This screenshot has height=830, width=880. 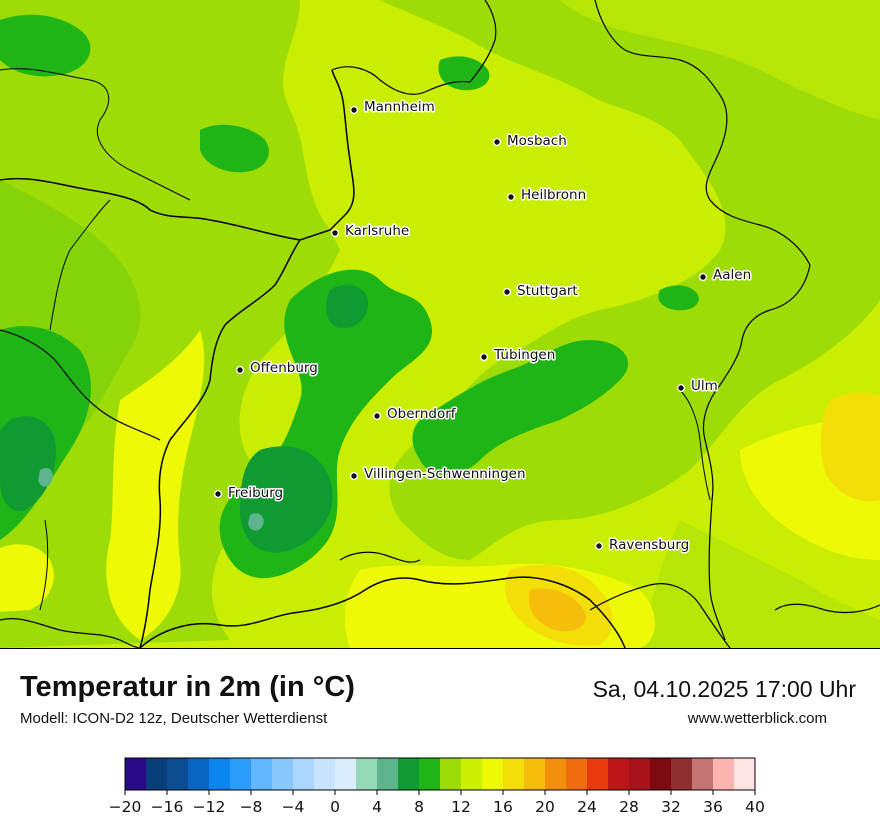 I want to click on city-heilbronn: Heilbronn, so click(x=547, y=195).